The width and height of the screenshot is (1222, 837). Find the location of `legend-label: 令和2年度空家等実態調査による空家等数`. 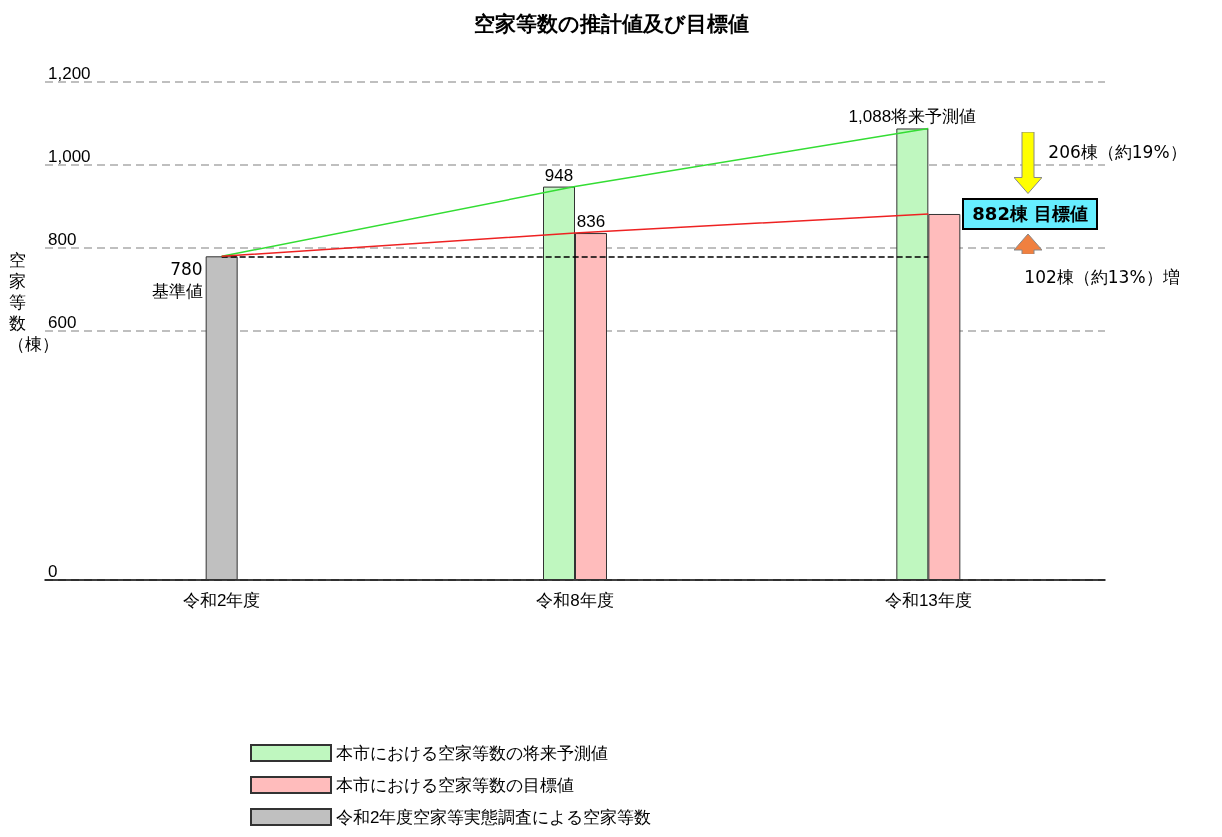

legend-label: 令和2年度空家等実態調査による空家等数 is located at coordinates (494, 817).